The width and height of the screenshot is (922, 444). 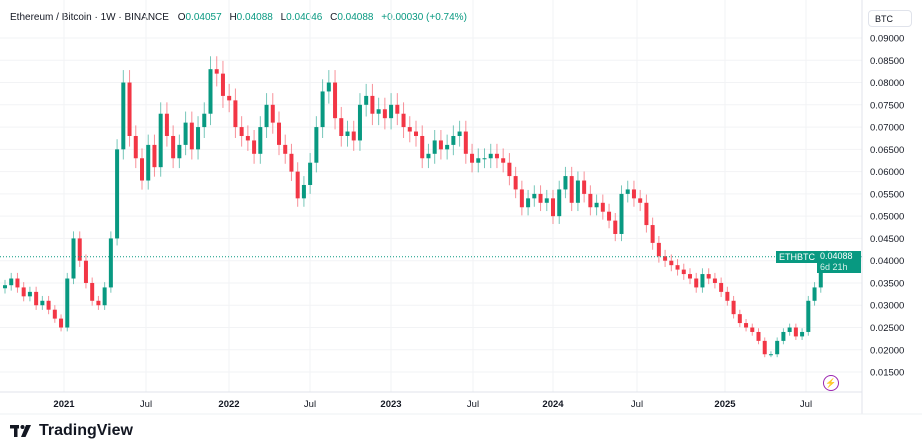 I want to click on time-tick-label: 2025, so click(x=725, y=404).